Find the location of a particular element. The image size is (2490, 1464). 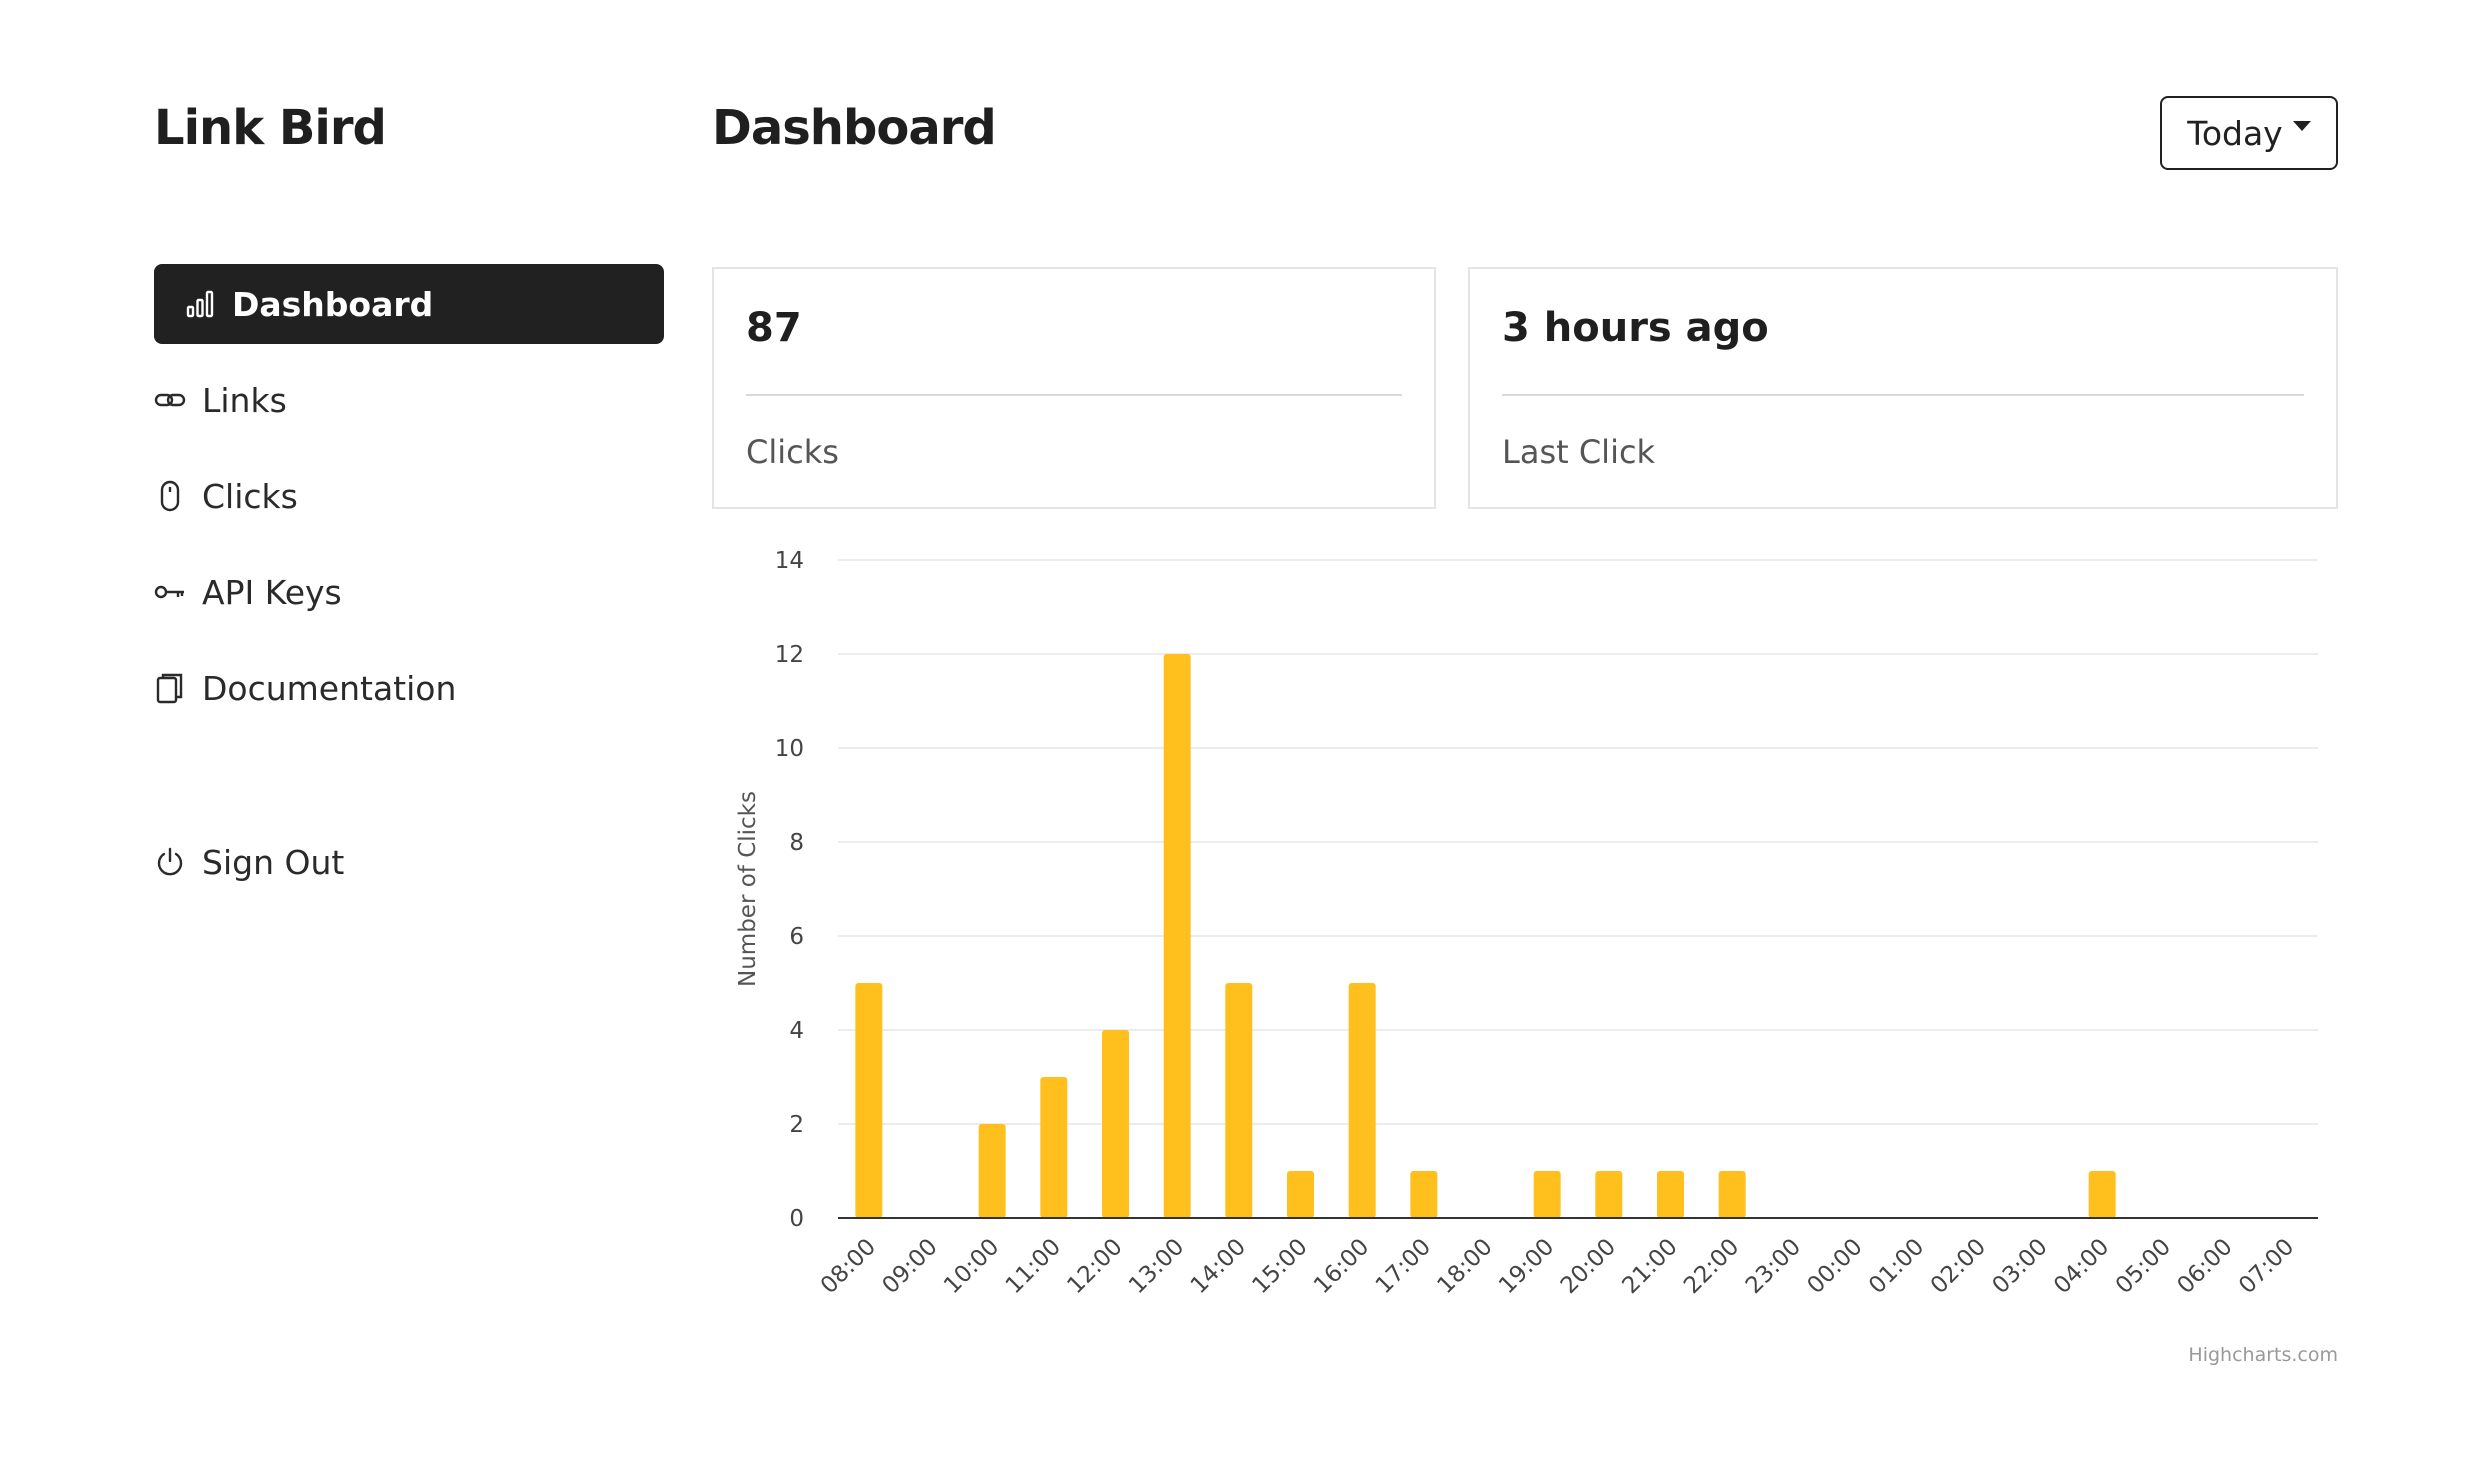

x-tick-label: 13:00 is located at coordinates (1156, 1266).